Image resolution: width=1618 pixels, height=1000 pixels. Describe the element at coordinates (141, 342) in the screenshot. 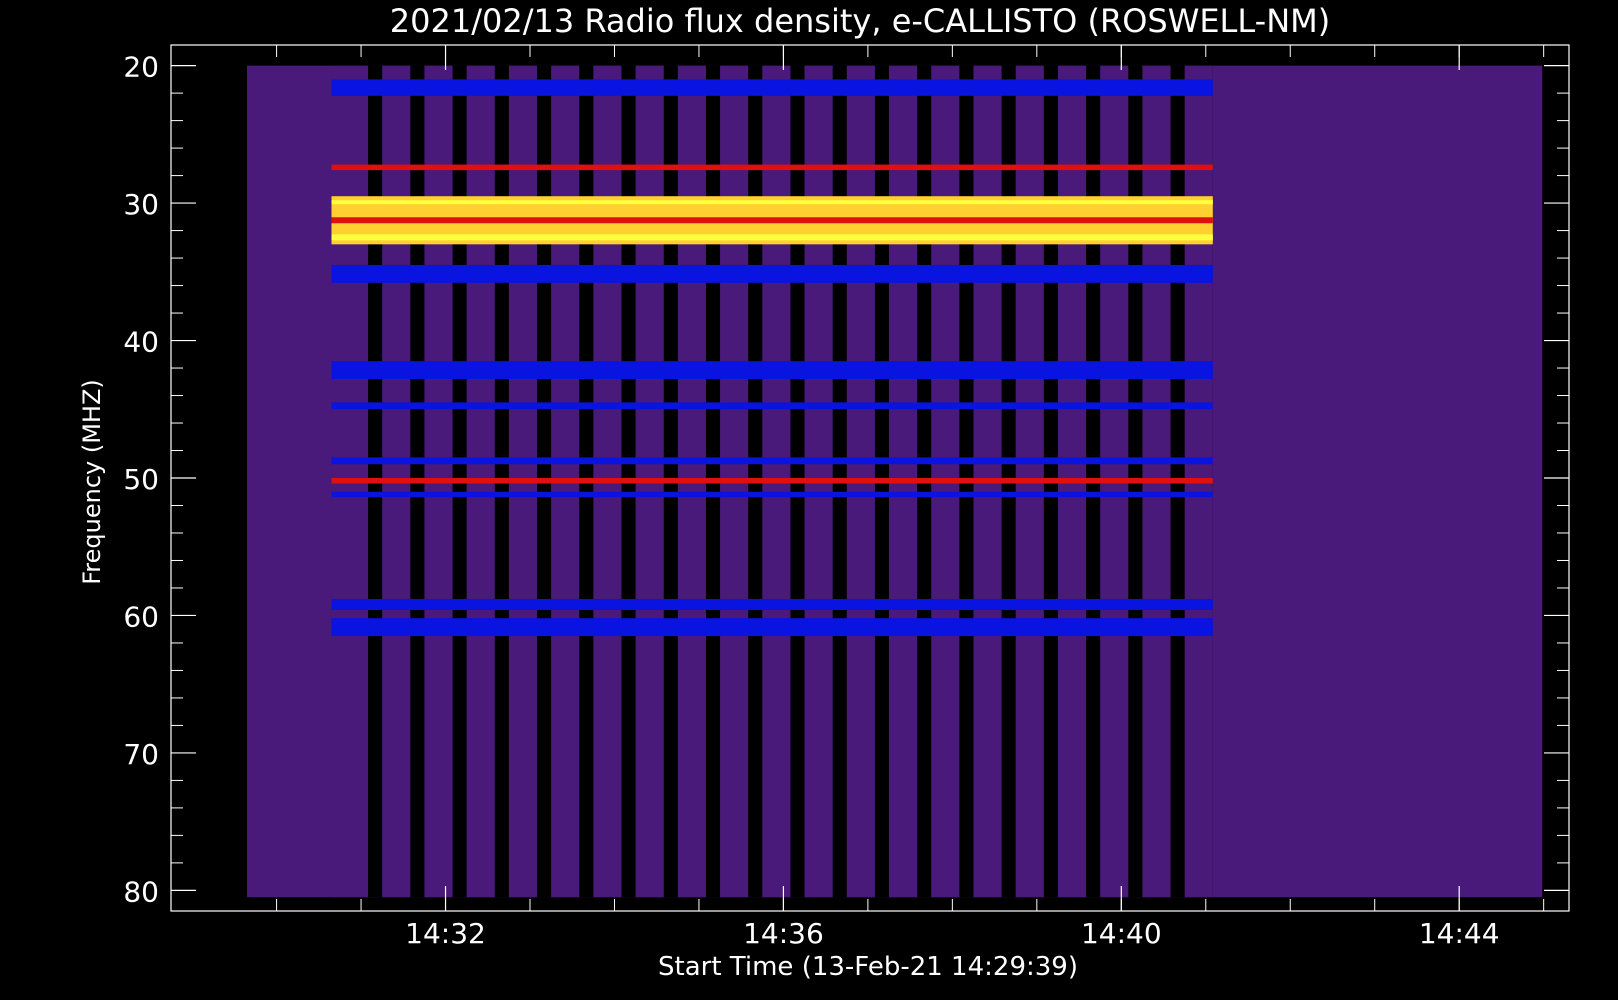

I see `y-tick-label: 40` at that location.